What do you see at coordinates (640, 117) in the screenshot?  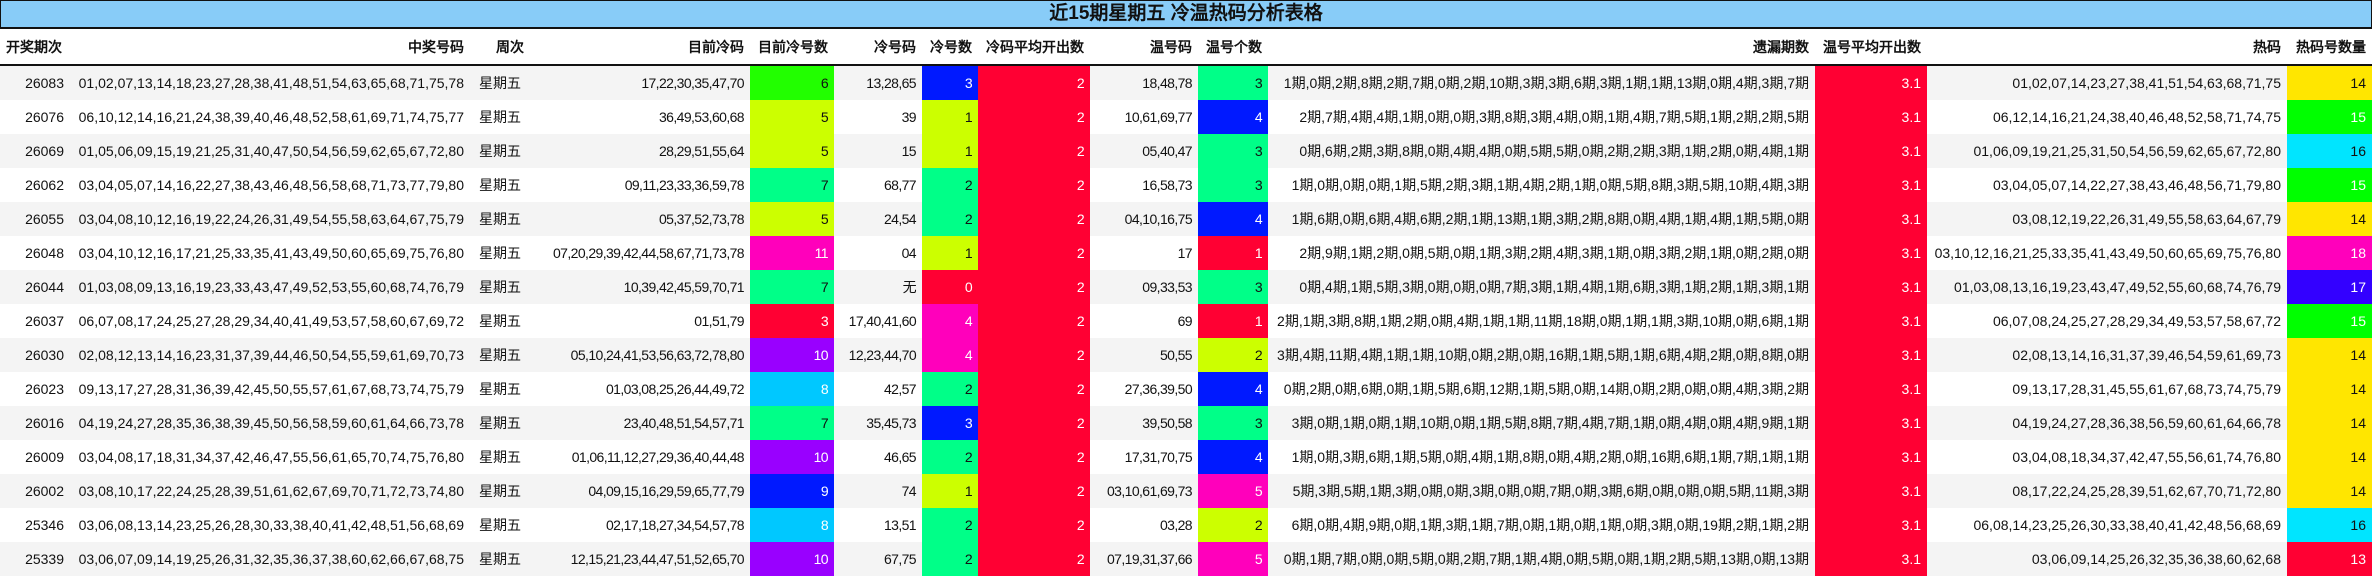 I see `cold-now-cell: 36,49,53,60,68` at bounding box center [640, 117].